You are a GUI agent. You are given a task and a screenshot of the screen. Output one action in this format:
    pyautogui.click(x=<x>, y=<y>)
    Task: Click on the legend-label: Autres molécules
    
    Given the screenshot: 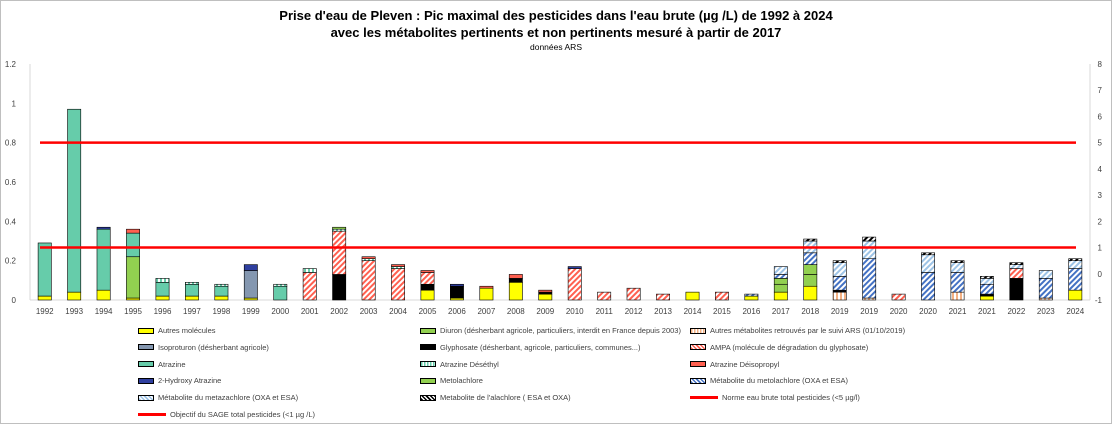 What is the action you would take?
    pyautogui.click(x=187, y=330)
    